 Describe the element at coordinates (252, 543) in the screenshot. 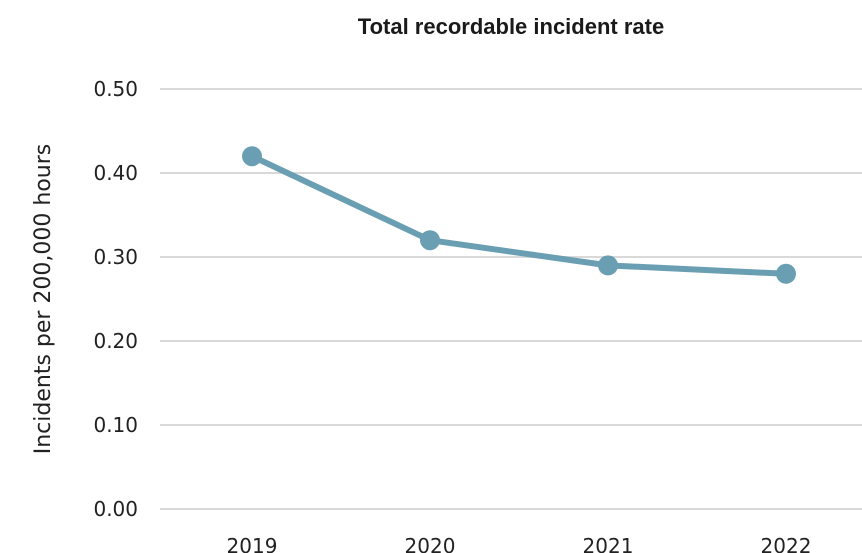

I see `x-tick-label: 2019` at that location.